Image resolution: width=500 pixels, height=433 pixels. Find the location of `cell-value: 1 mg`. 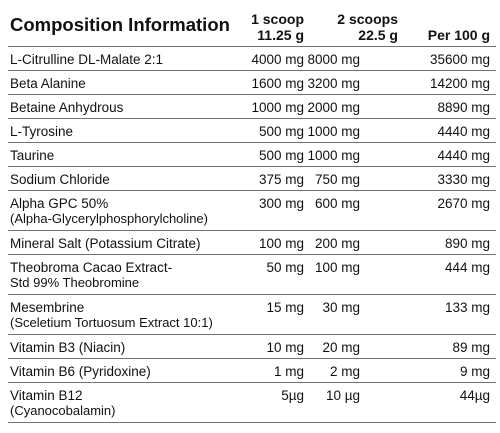

cell-value: 1 mg is located at coordinates (289, 371).